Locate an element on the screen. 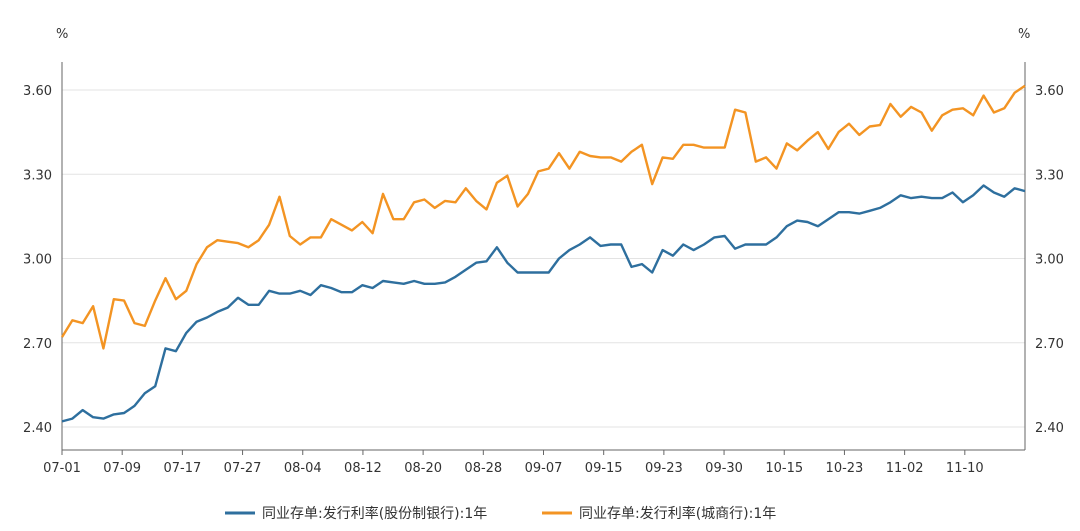 The width and height of the screenshot is (1080, 531). y-tick-label-left: 3.30 is located at coordinates (37, 175).